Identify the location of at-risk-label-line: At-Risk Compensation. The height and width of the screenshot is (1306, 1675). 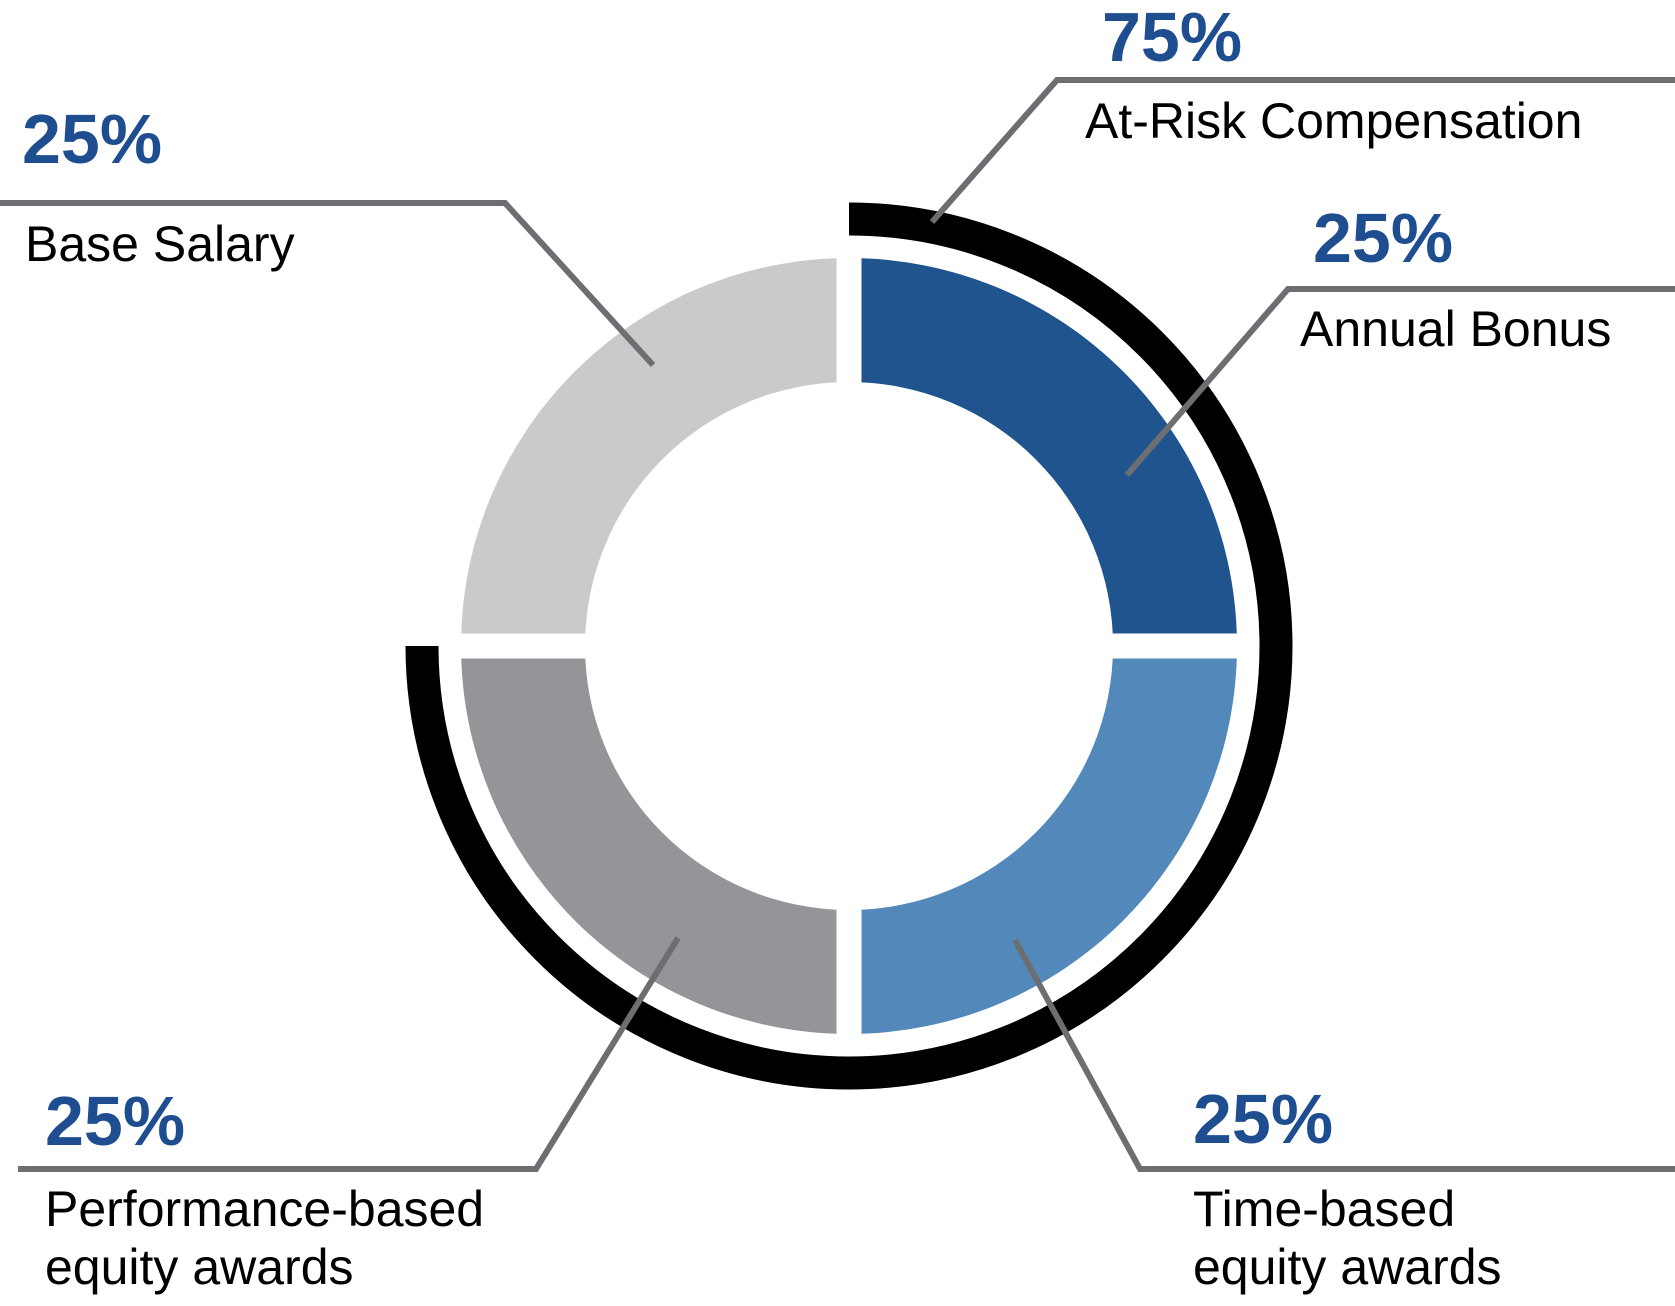
(1334, 121).